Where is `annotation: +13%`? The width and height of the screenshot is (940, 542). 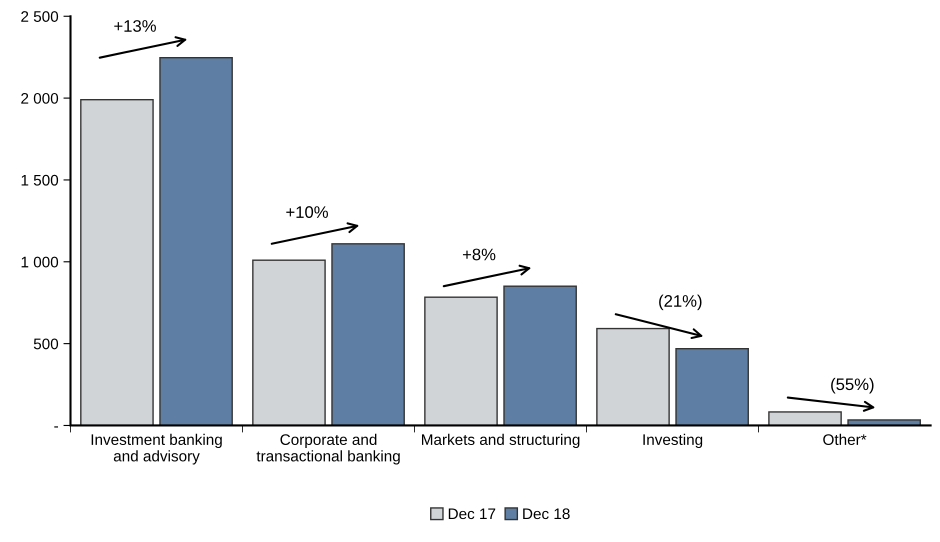
annotation: +13% is located at coordinates (135, 26).